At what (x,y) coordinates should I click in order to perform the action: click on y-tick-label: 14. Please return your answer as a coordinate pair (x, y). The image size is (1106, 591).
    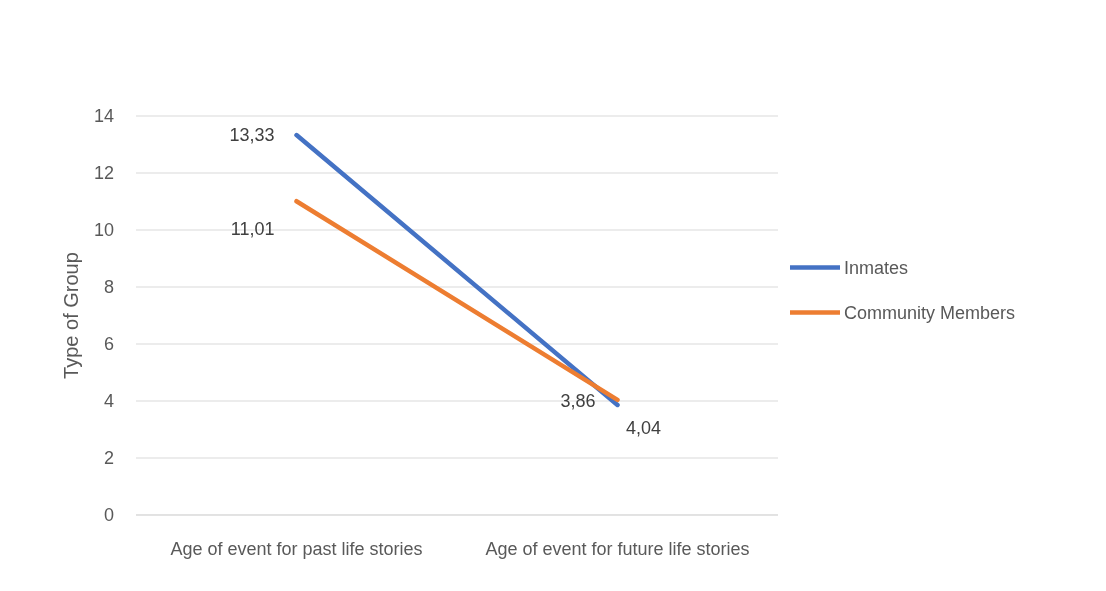
    Looking at the image, I should click on (103, 116).